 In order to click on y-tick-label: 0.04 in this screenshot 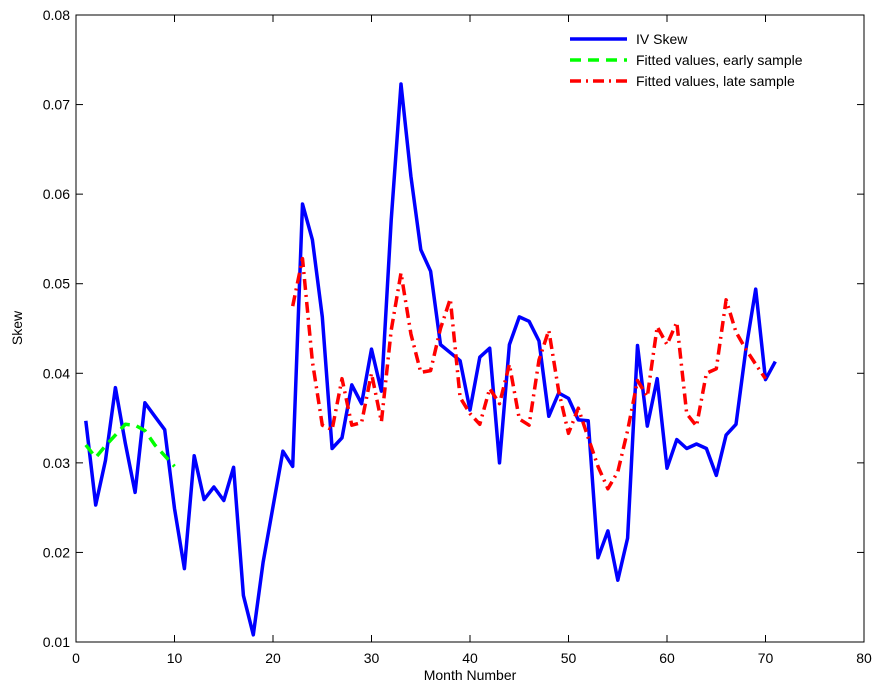, I will do `click(56, 373)`.